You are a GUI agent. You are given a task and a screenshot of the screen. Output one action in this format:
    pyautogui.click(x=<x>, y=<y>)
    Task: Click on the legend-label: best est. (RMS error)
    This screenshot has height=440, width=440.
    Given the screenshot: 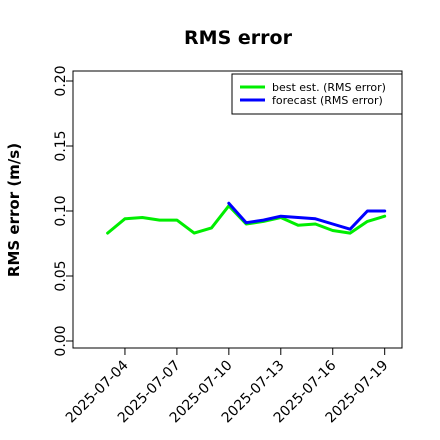 What is the action you would take?
    pyautogui.click(x=329, y=87)
    